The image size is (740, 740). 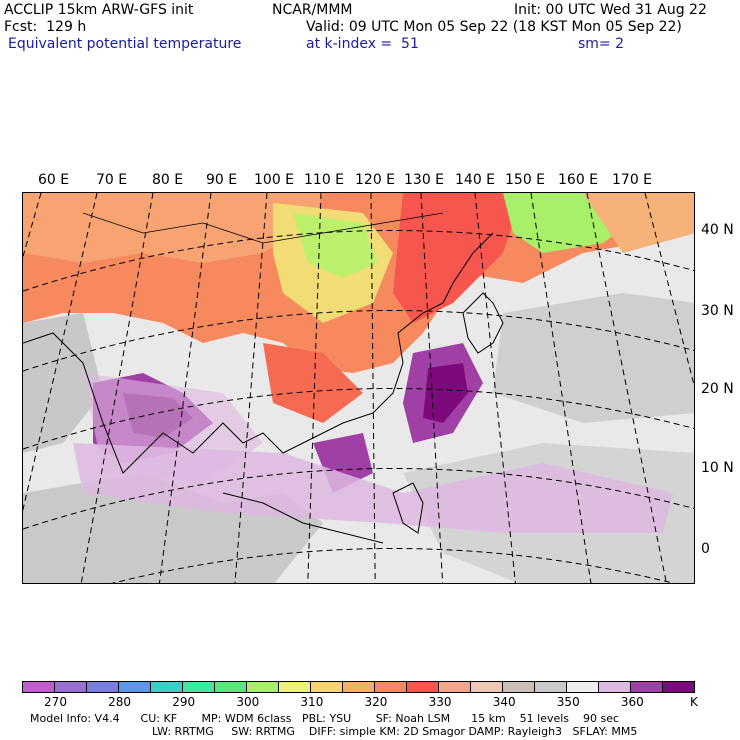 I want to click on colorbar-tick-label: 270, so click(x=55, y=702).